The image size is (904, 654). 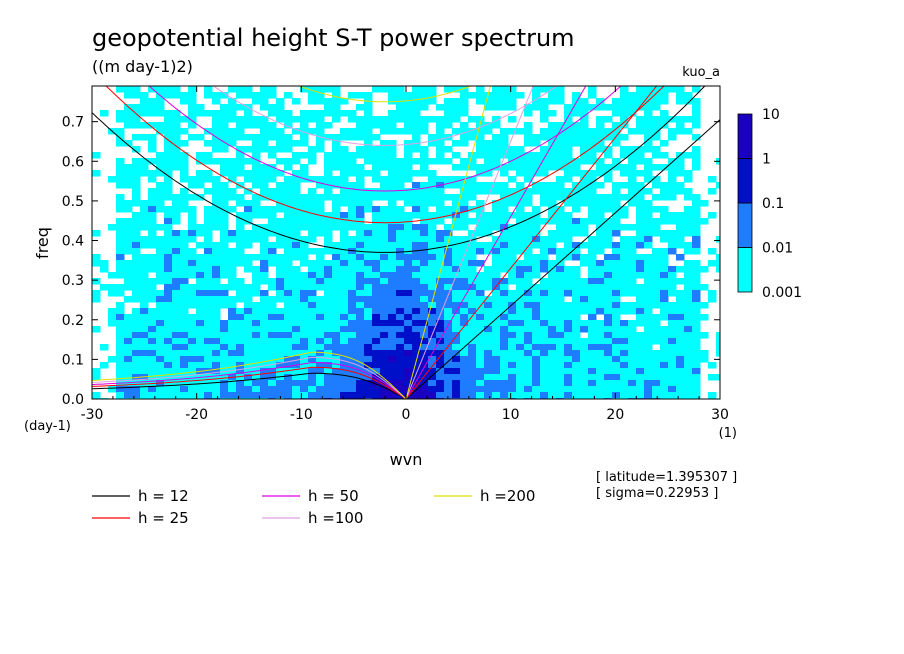 What do you see at coordinates (507, 496) in the screenshot?
I see `legend-label-4: h =200` at bounding box center [507, 496].